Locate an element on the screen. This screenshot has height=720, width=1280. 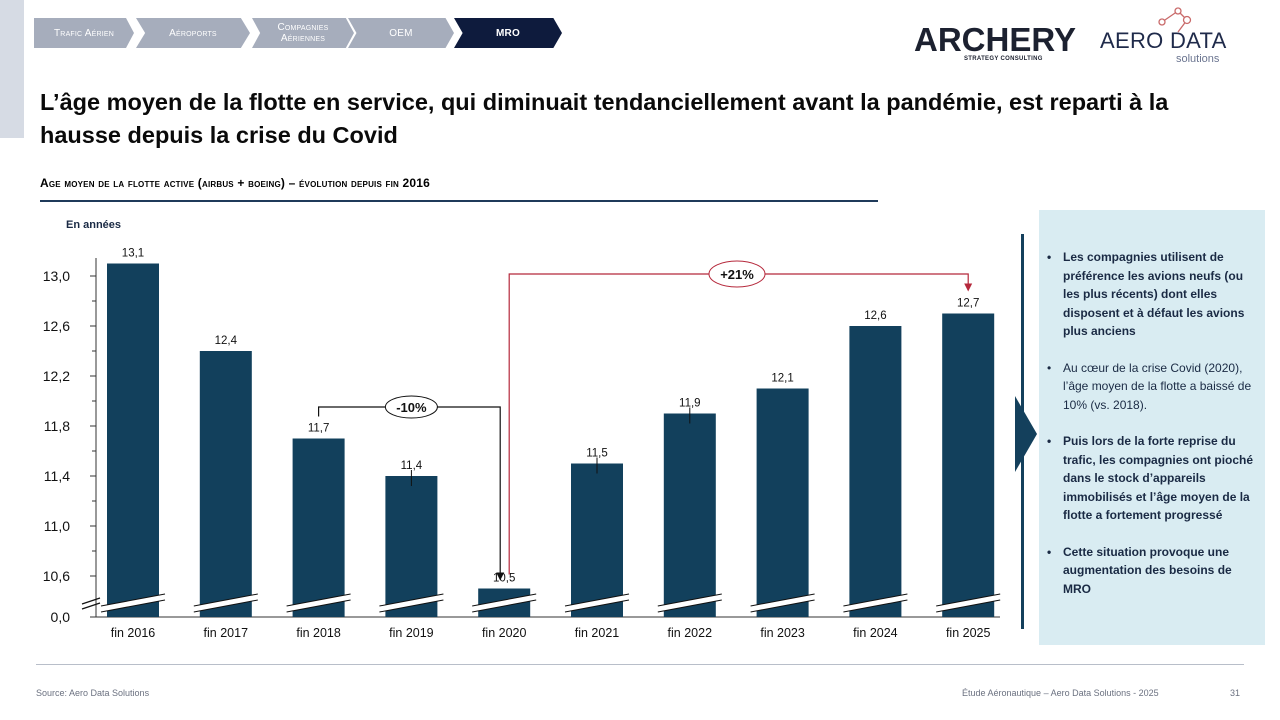
x-tick-label: fin 2024 is located at coordinates (875, 633).